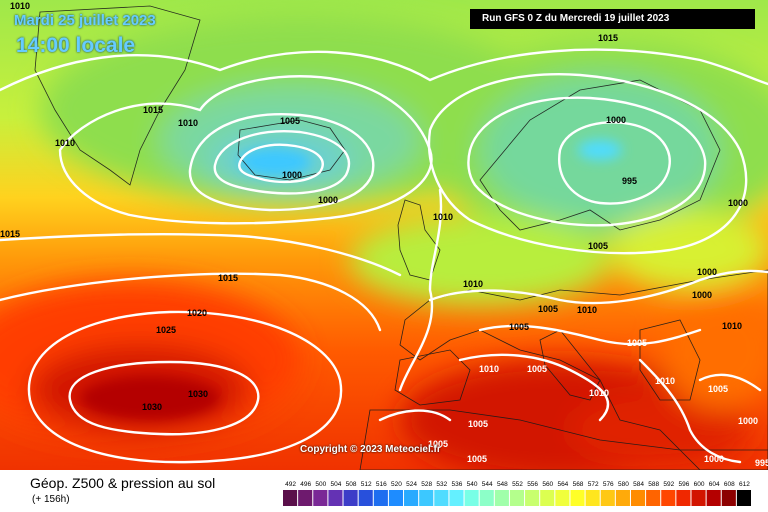 The width and height of the screenshot is (768, 512). Describe the element at coordinates (336, 484) in the screenshot. I see `legend-value-label: 504` at that location.